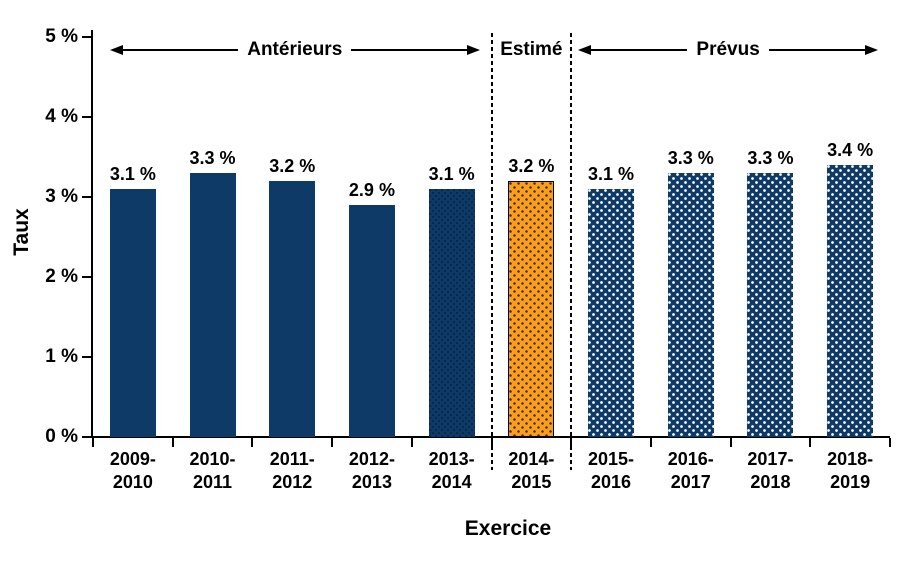 The width and height of the screenshot is (905, 566). I want to click on x-tick-label: 2018- 2019, so click(850, 470).